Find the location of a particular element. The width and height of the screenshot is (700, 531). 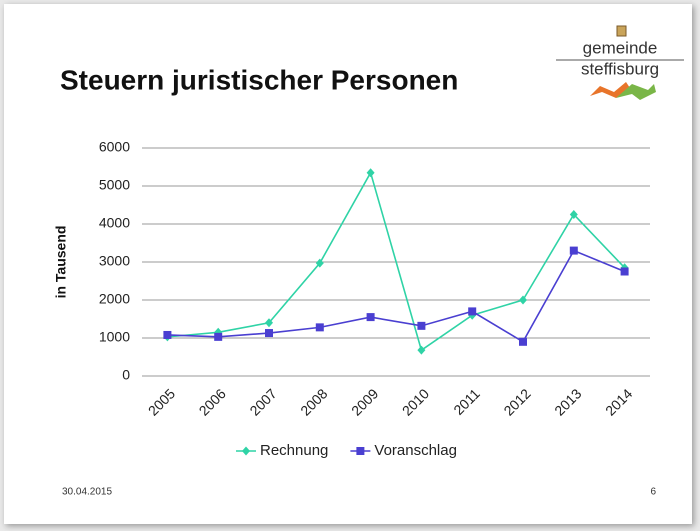

x-tick-label: 2008 is located at coordinates (313, 401).